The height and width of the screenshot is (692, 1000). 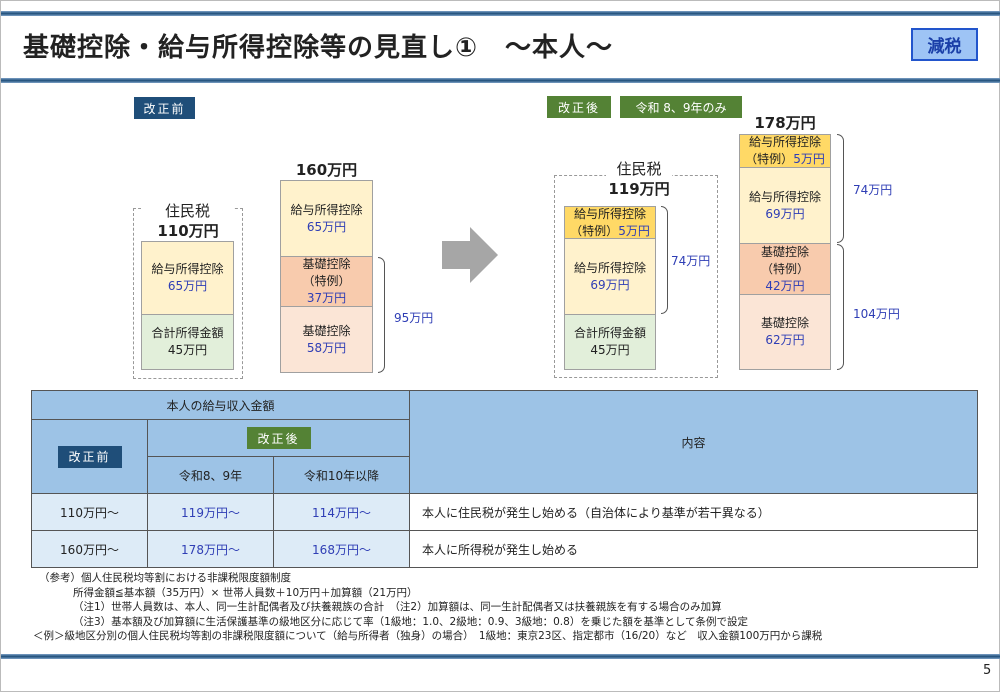 What do you see at coordinates (500, 656) in the screenshot?
I see `footer-rule` at bounding box center [500, 656].